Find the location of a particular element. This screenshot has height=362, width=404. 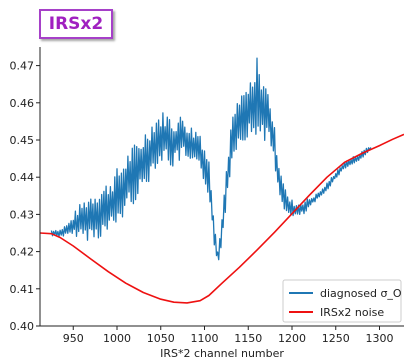

y-tick-label: 0.45 is located at coordinates (22, 140).